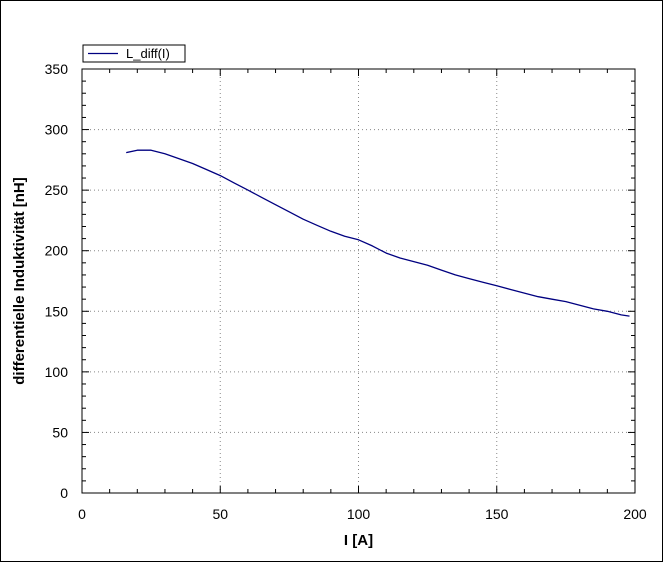  I want to click on x-tick-label: 50, so click(220, 514).